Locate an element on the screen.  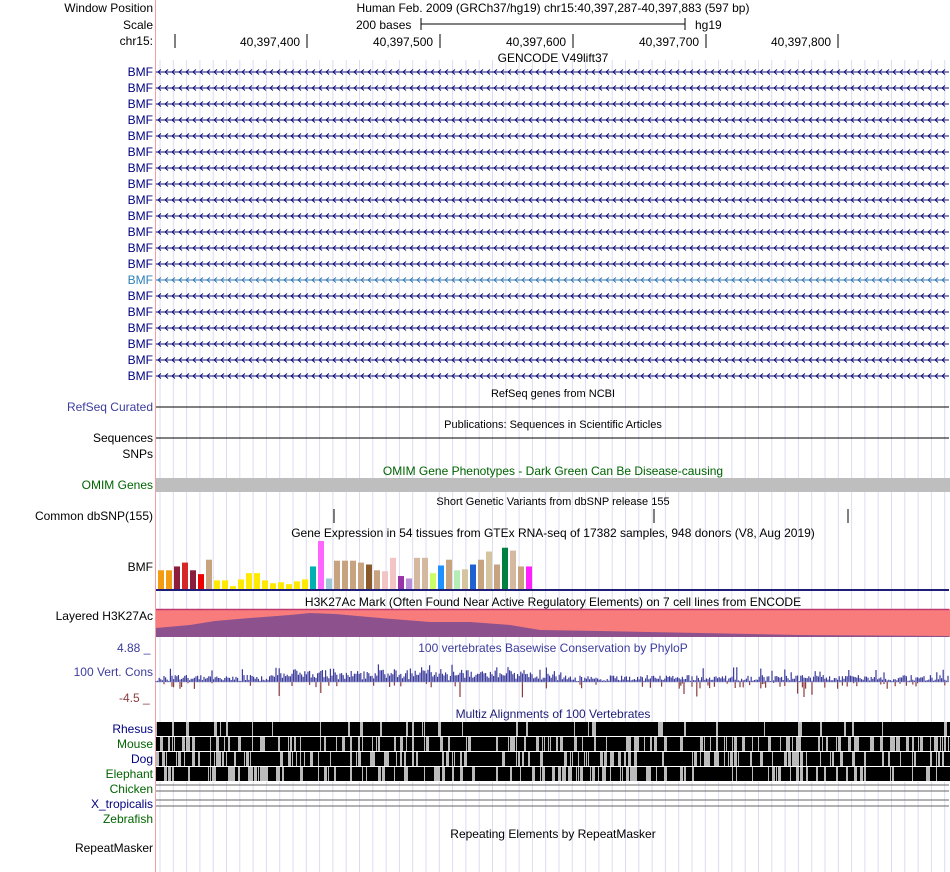
multiz-species-label: Mouse is located at coordinates (134, 744).